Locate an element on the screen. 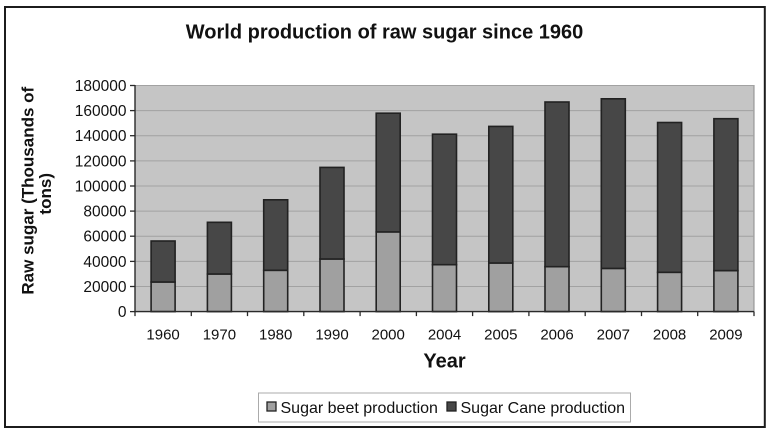 The height and width of the screenshot is (439, 769). svg-text: 2005 is located at coordinates (500, 335).